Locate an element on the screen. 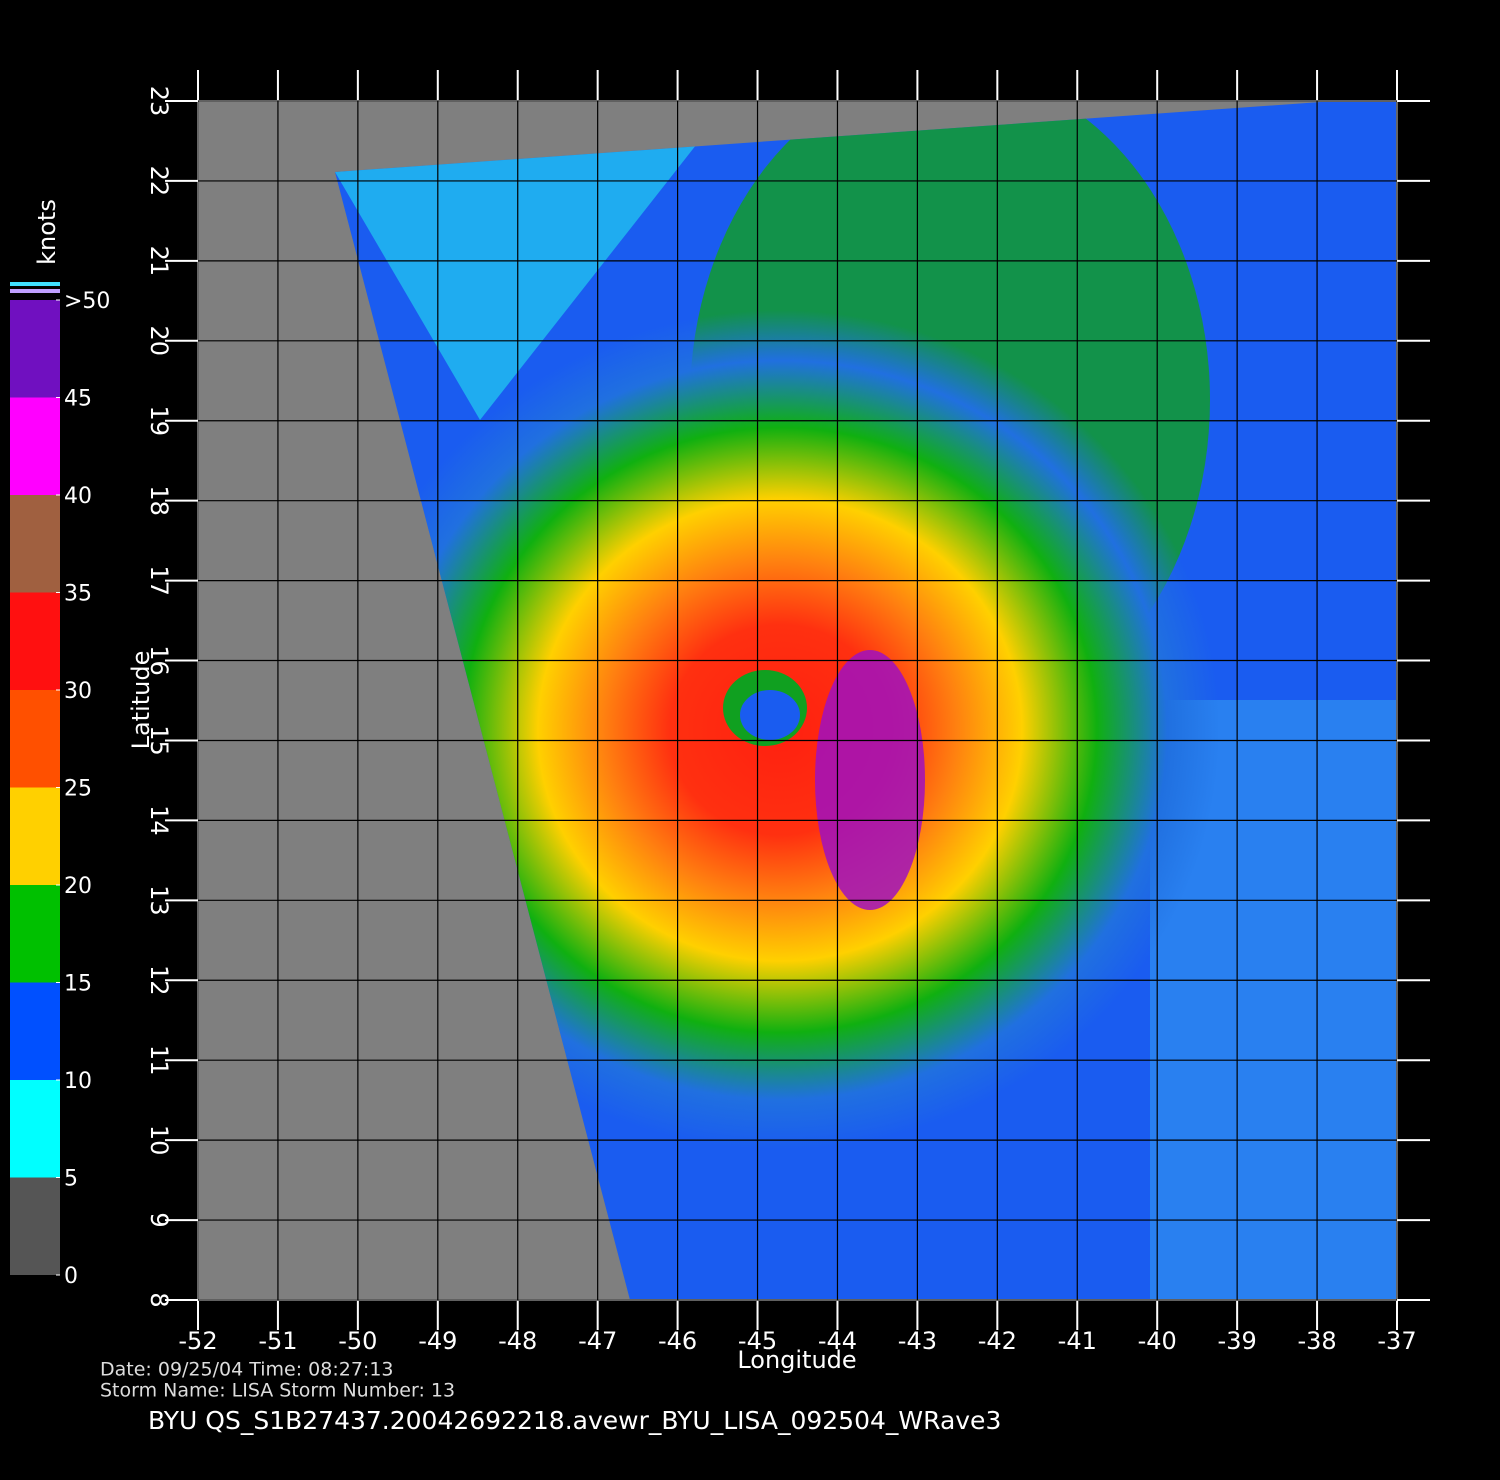 This screenshot has width=1500, height=1480. colorbar-title: knots is located at coordinates (47, 232).